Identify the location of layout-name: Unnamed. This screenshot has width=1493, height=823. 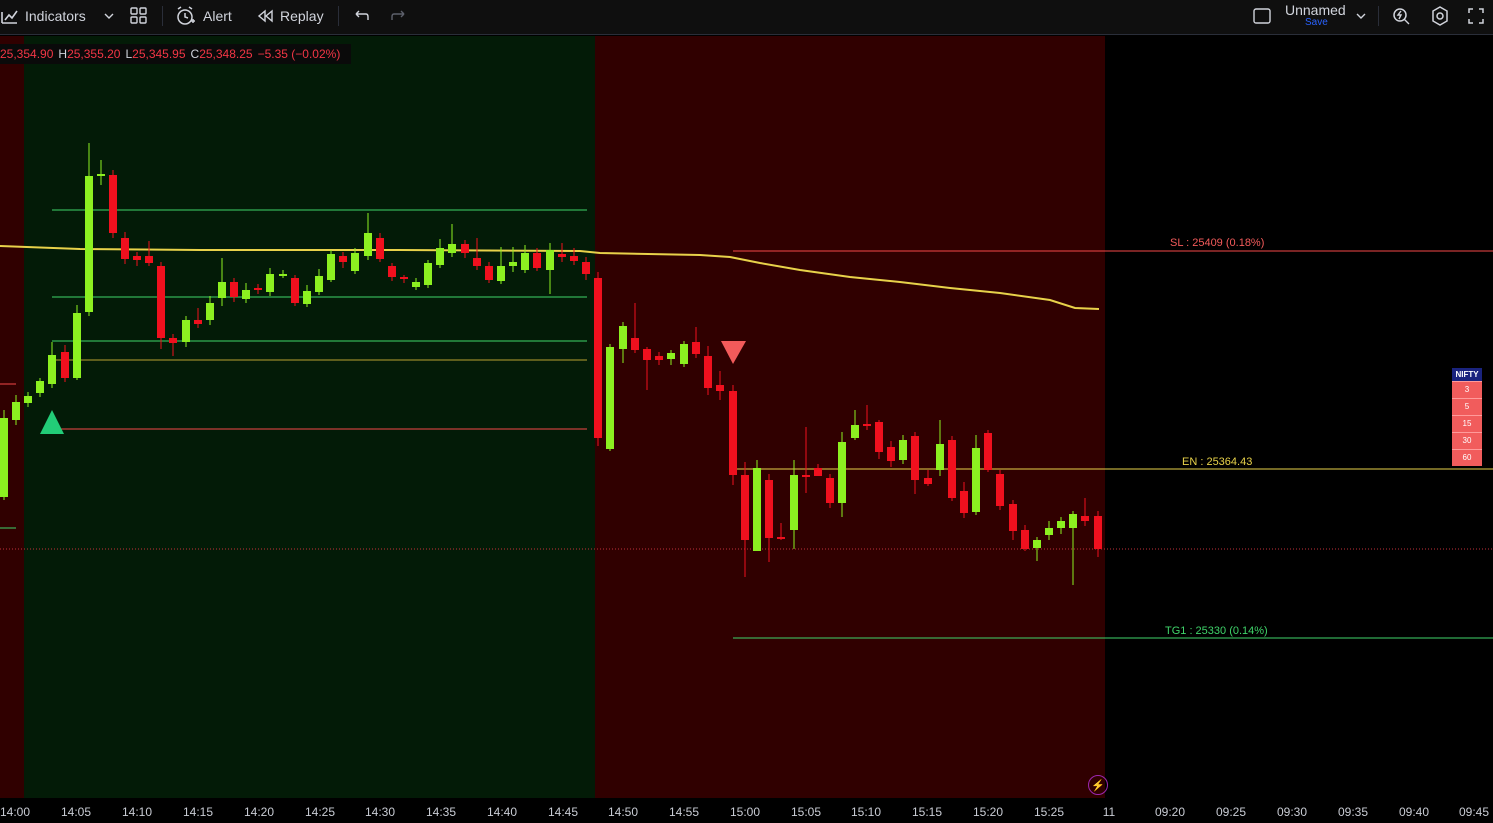
(1315, 9).